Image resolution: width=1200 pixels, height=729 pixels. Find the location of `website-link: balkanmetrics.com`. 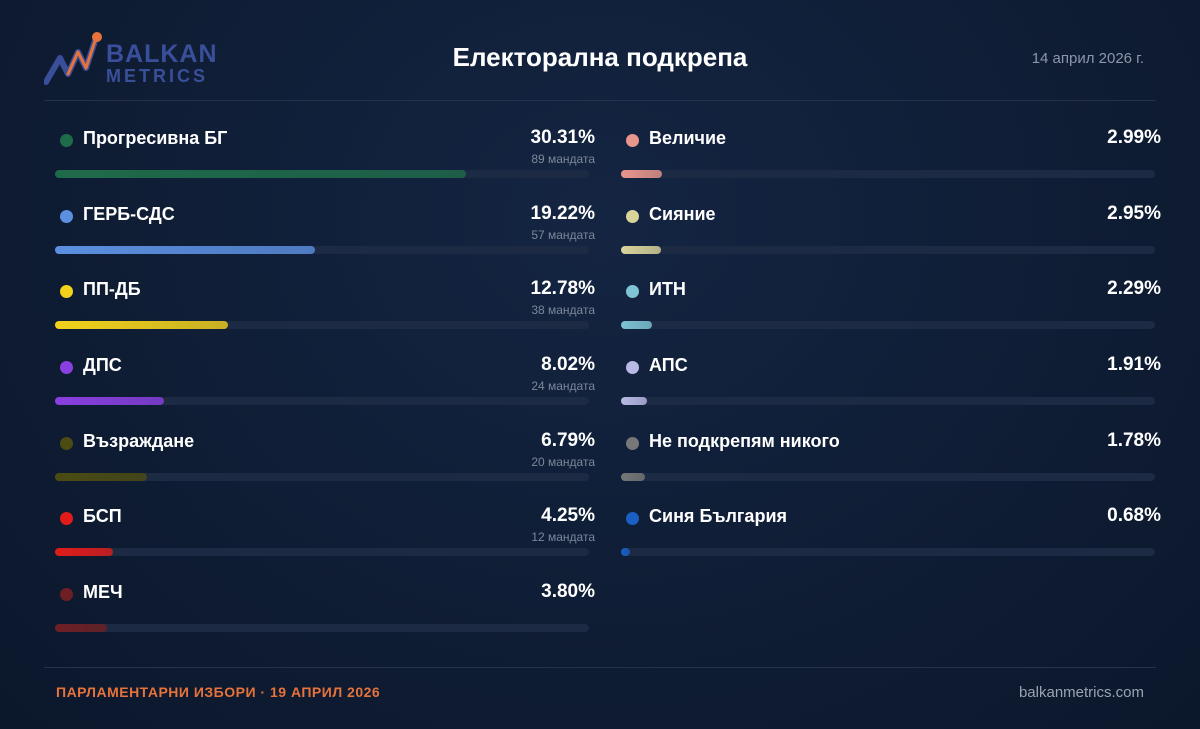

website-link: balkanmetrics.com is located at coordinates (1081, 692).